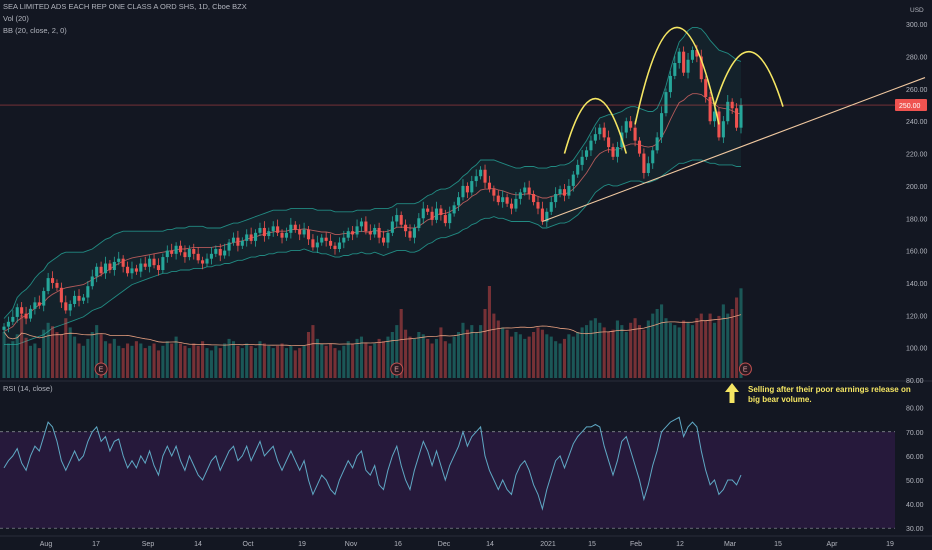  I want to click on time-tick-label: 12, so click(680, 544).